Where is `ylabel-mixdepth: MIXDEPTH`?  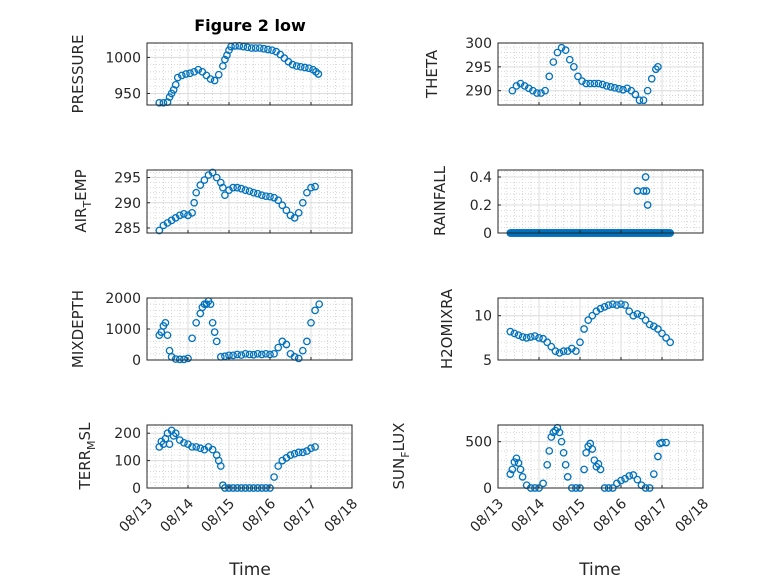
ylabel-mixdepth: MIXDEPTH is located at coordinates (78, 329).